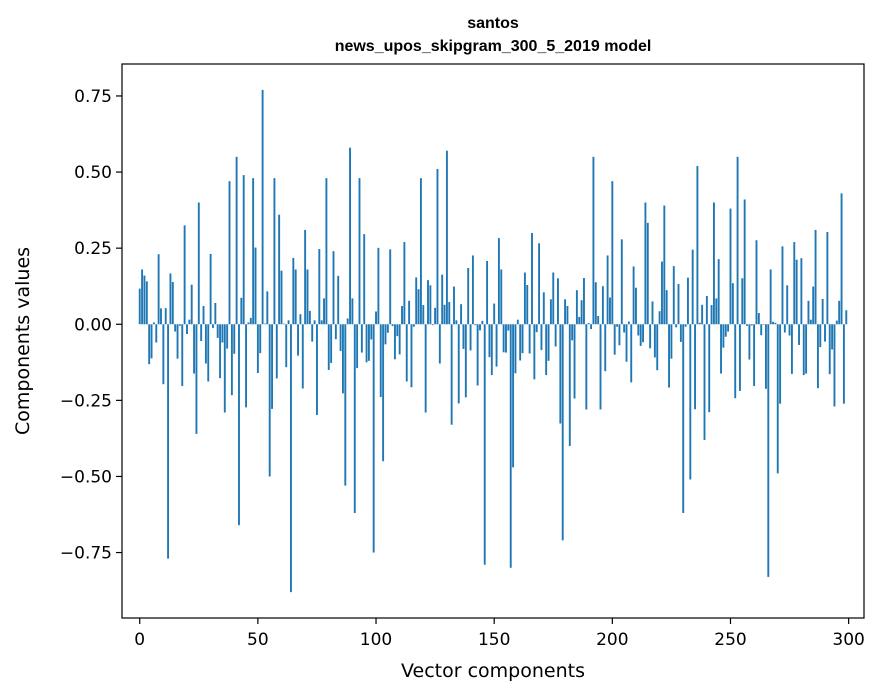 The width and height of the screenshot is (880, 696). I want to click on y-tick-label: −0.25, so click(86, 401).